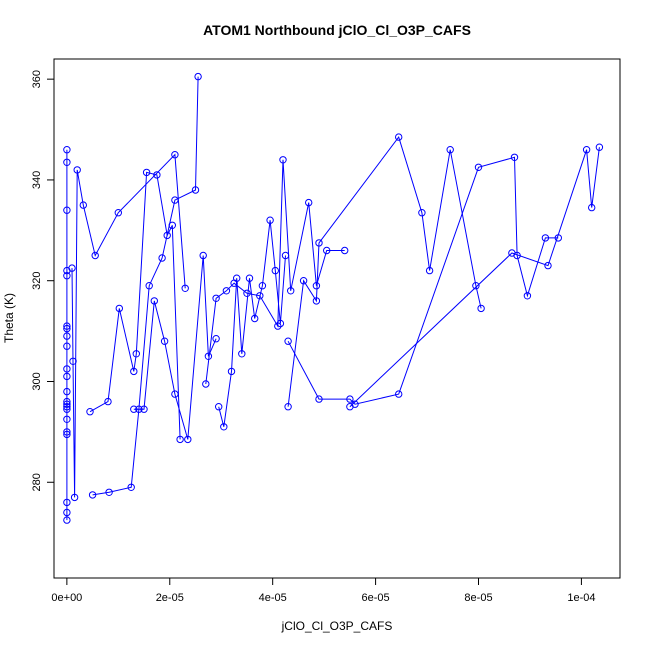  I want to click on series-5-line, so click(252, 323).